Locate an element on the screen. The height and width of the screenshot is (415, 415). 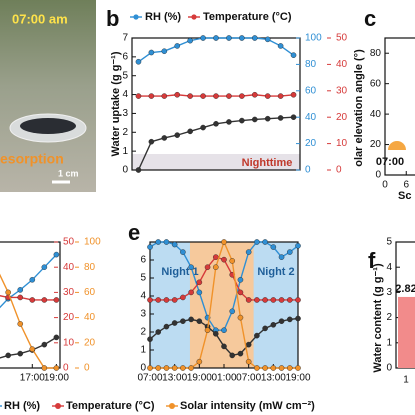
sun-icon is located at coordinates (397, 145).